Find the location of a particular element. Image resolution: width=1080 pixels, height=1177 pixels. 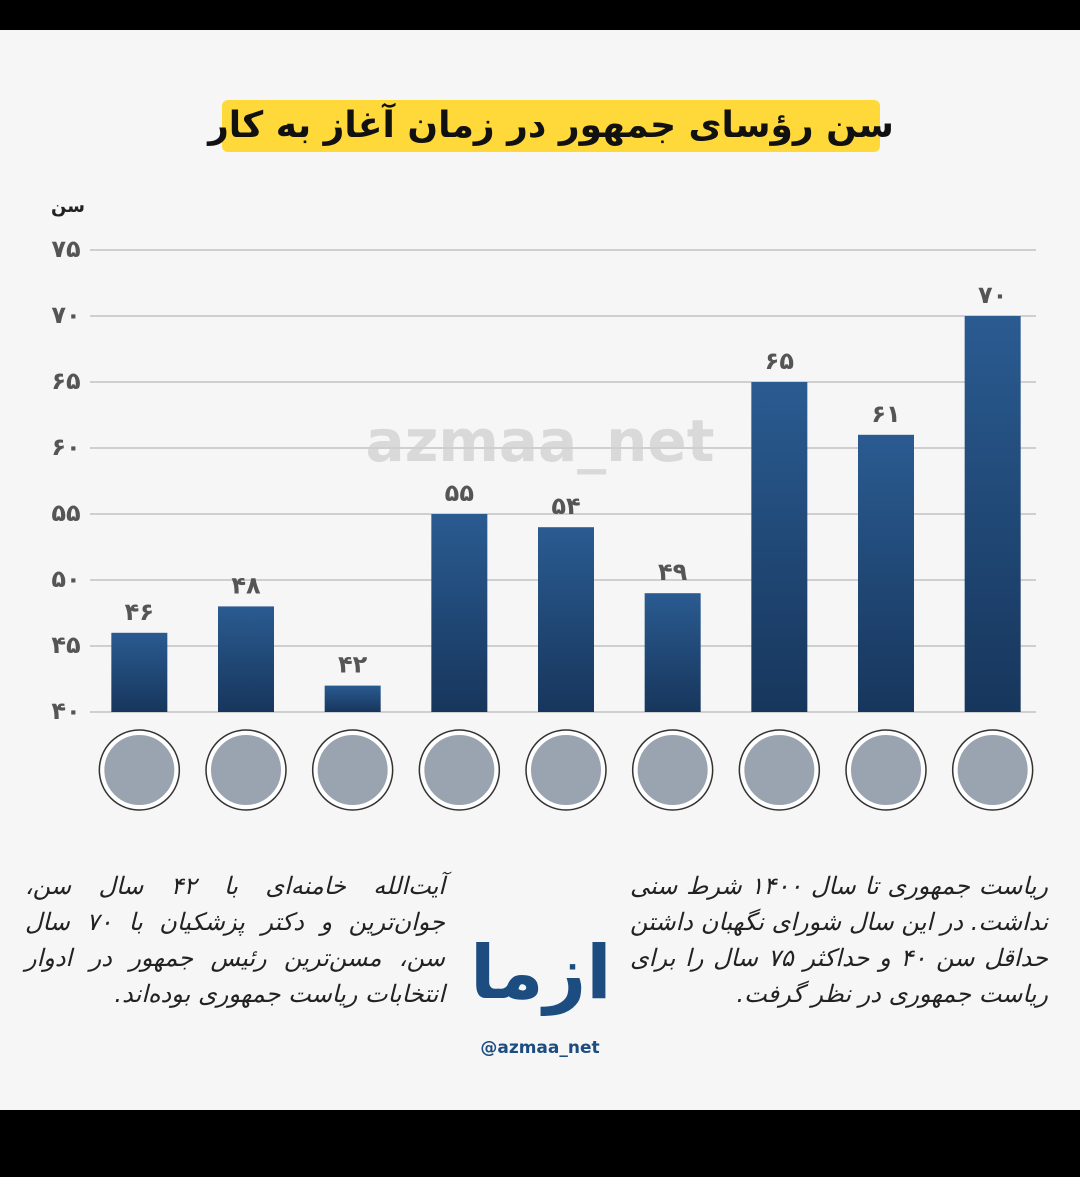

top-bar is located at coordinates (540, 15).